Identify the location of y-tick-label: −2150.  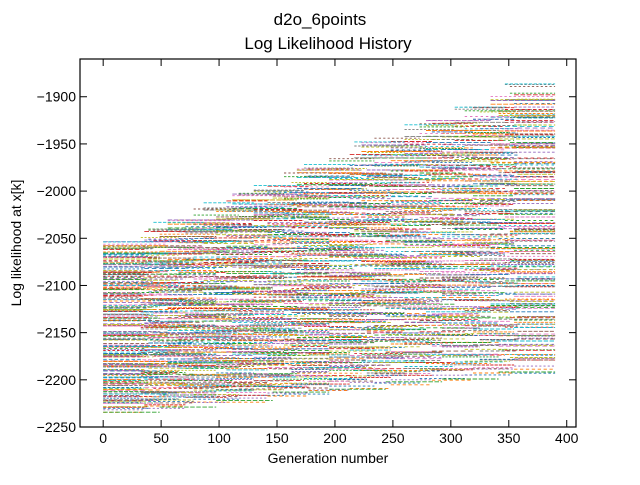
(57, 333).